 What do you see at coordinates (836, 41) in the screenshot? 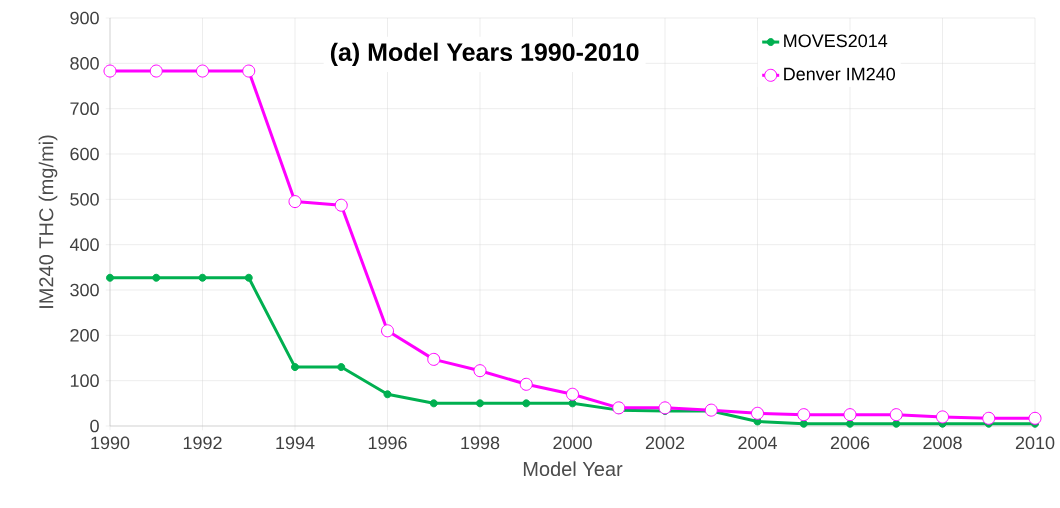
I see `legend-label: MOVES2014` at bounding box center [836, 41].